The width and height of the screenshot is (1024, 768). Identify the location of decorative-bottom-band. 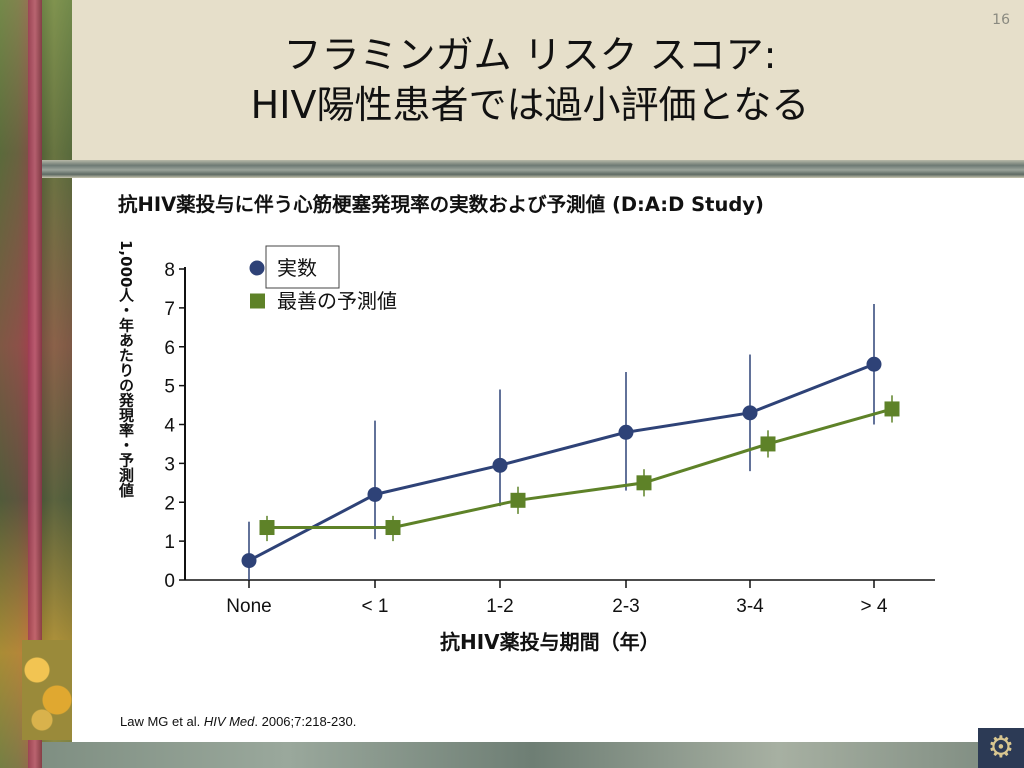
(533, 755).